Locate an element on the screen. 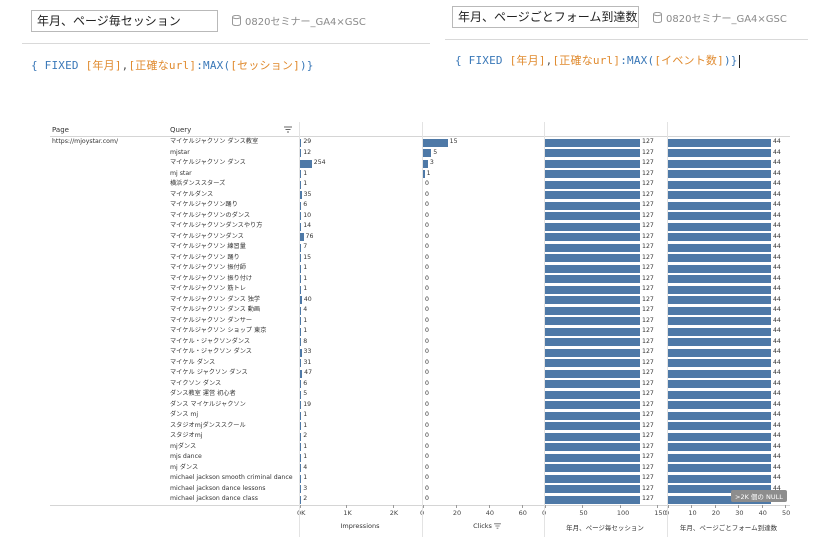 Image resolution: width=834 pixels, height=541 pixels. query-cell: マイケル・ジャクソンダンス is located at coordinates (210, 341).